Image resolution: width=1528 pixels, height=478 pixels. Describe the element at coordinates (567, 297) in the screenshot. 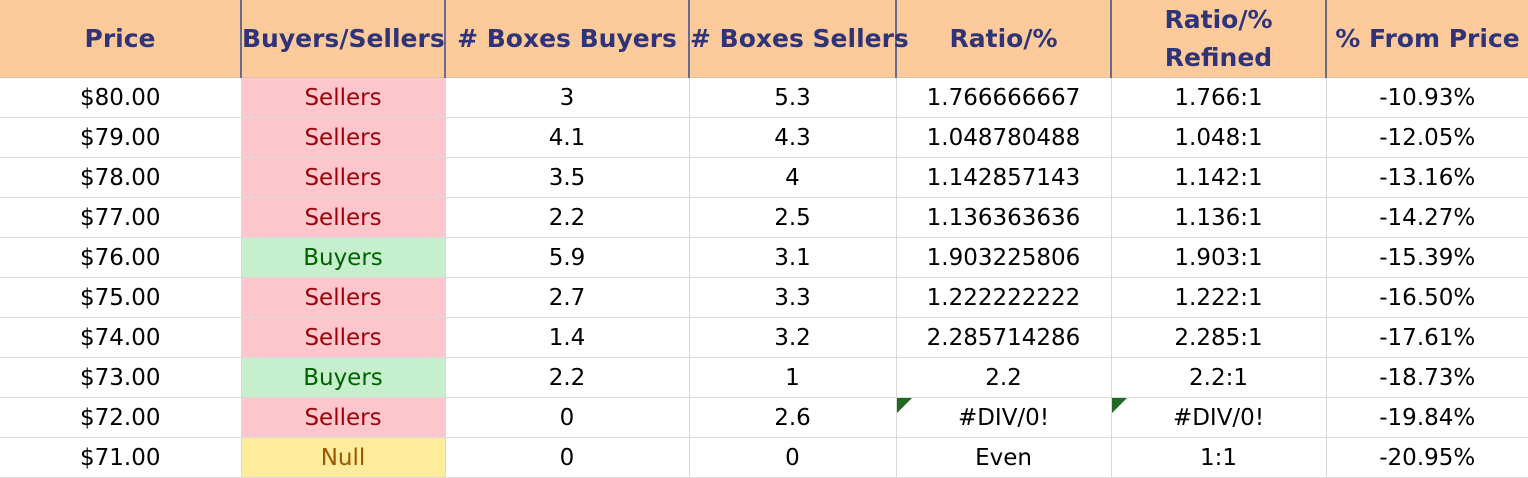

I see `boxes-buyers-cell: 2.7` at that location.